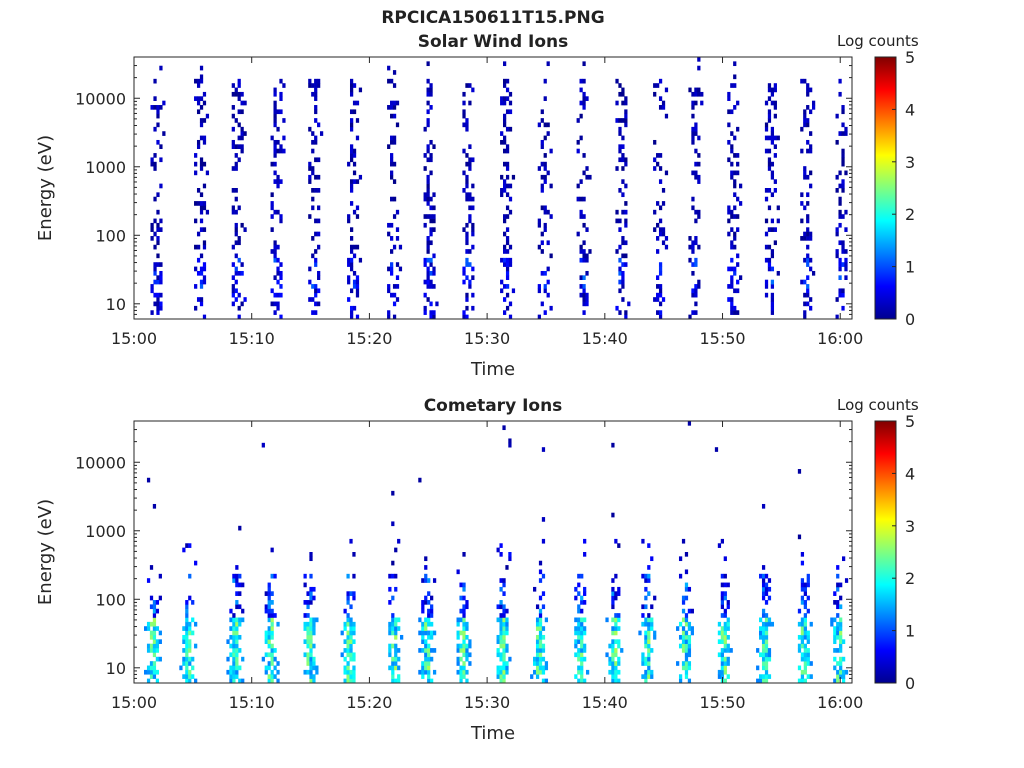 Image resolution: width=1024 pixels, height=768 pixels. What do you see at coordinates (105, 167) in the screenshot?
I see `y-tick-label: 1000` at bounding box center [105, 167].